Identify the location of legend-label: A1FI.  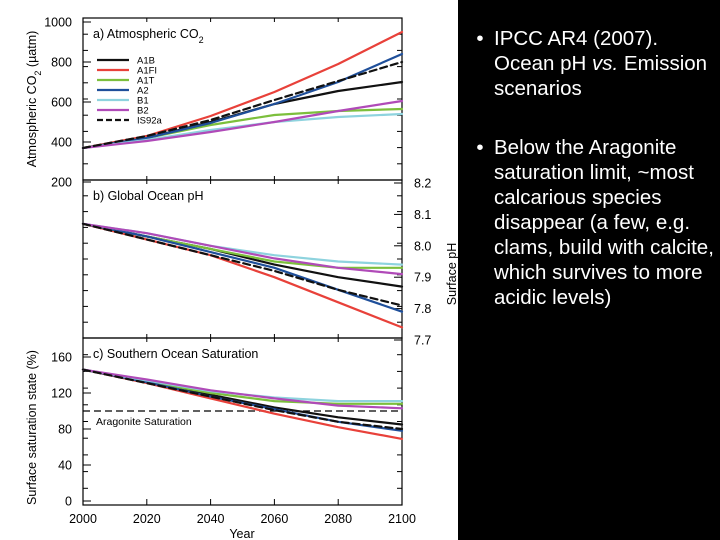
(147, 71).